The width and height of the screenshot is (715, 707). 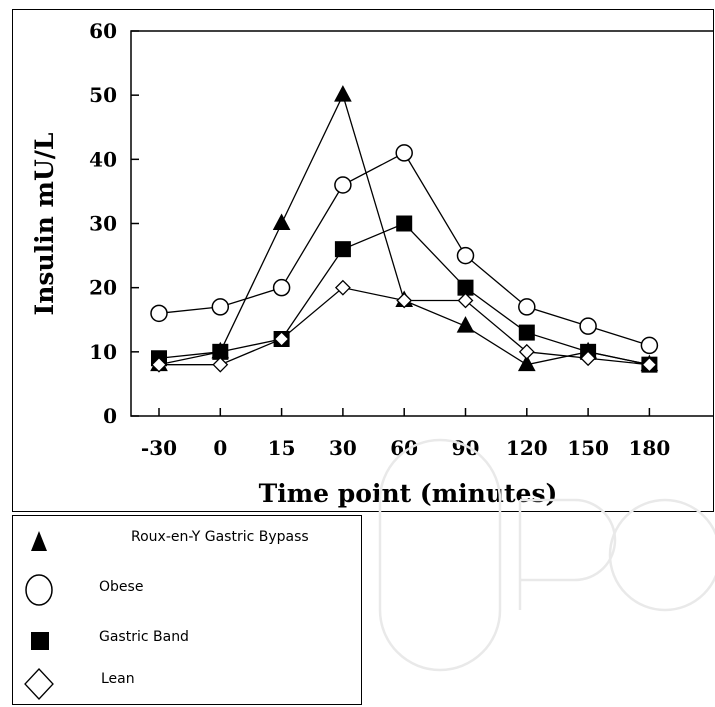 What do you see at coordinates (103, 159) in the screenshot?
I see `y-tick-label: 40` at bounding box center [103, 159].